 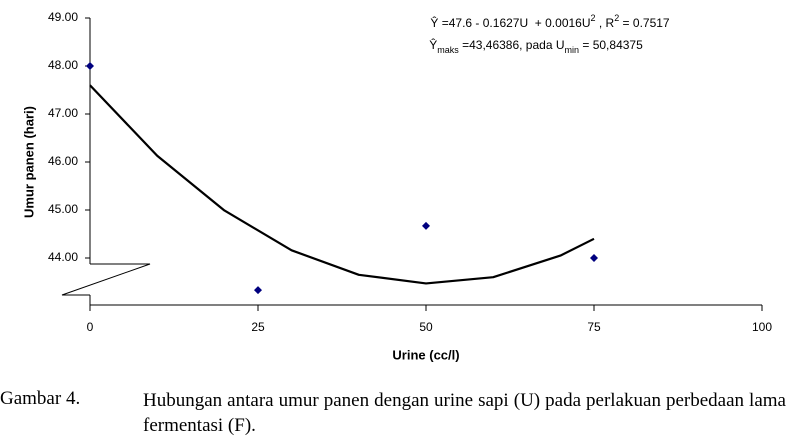 What do you see at coordinates (433, 44) in the screenshot?
I see `annotation-part: Ŷ` at bounding box center [433, 44].